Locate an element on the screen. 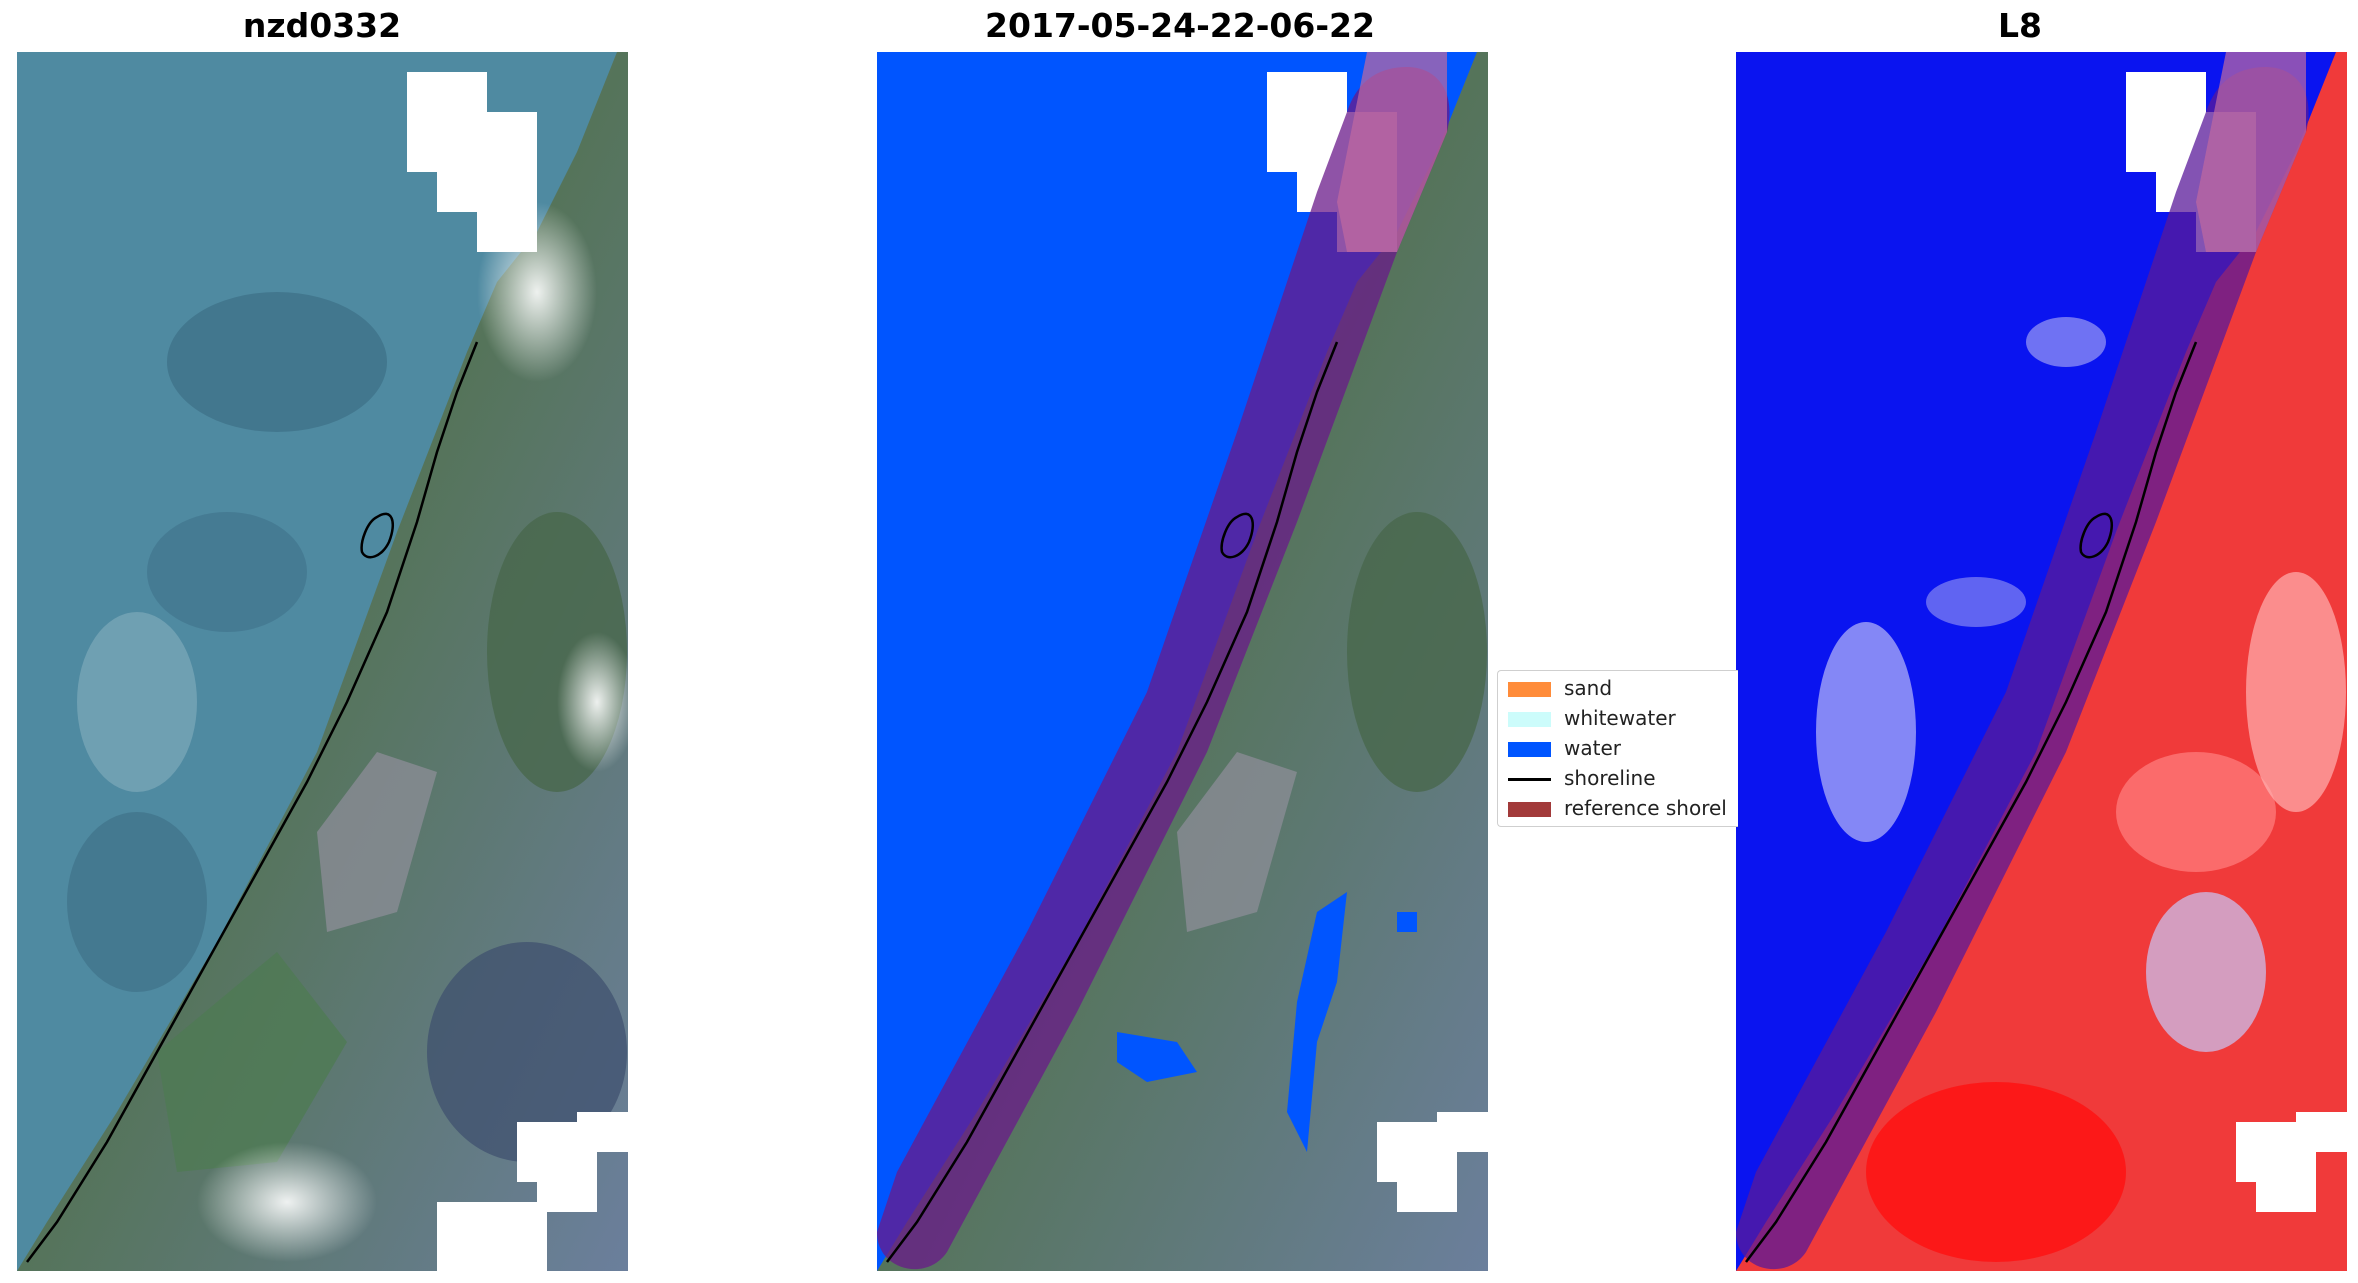 Image resolution: width=2358 pixels, height=1283 pixels. legend-swatch-sand is located at coordinates (1529, 689).